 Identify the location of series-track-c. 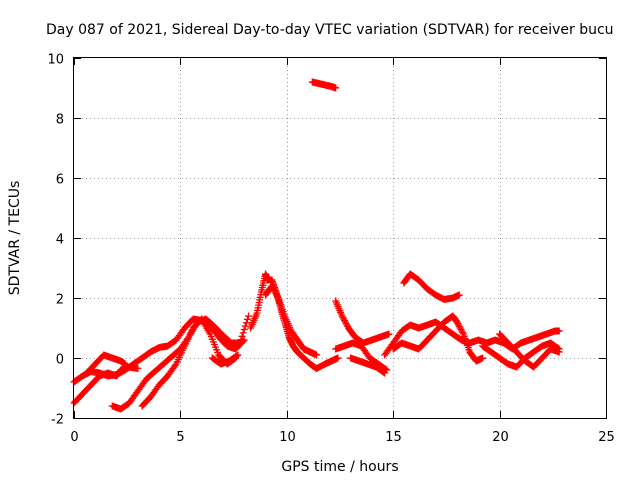
(106, 364).